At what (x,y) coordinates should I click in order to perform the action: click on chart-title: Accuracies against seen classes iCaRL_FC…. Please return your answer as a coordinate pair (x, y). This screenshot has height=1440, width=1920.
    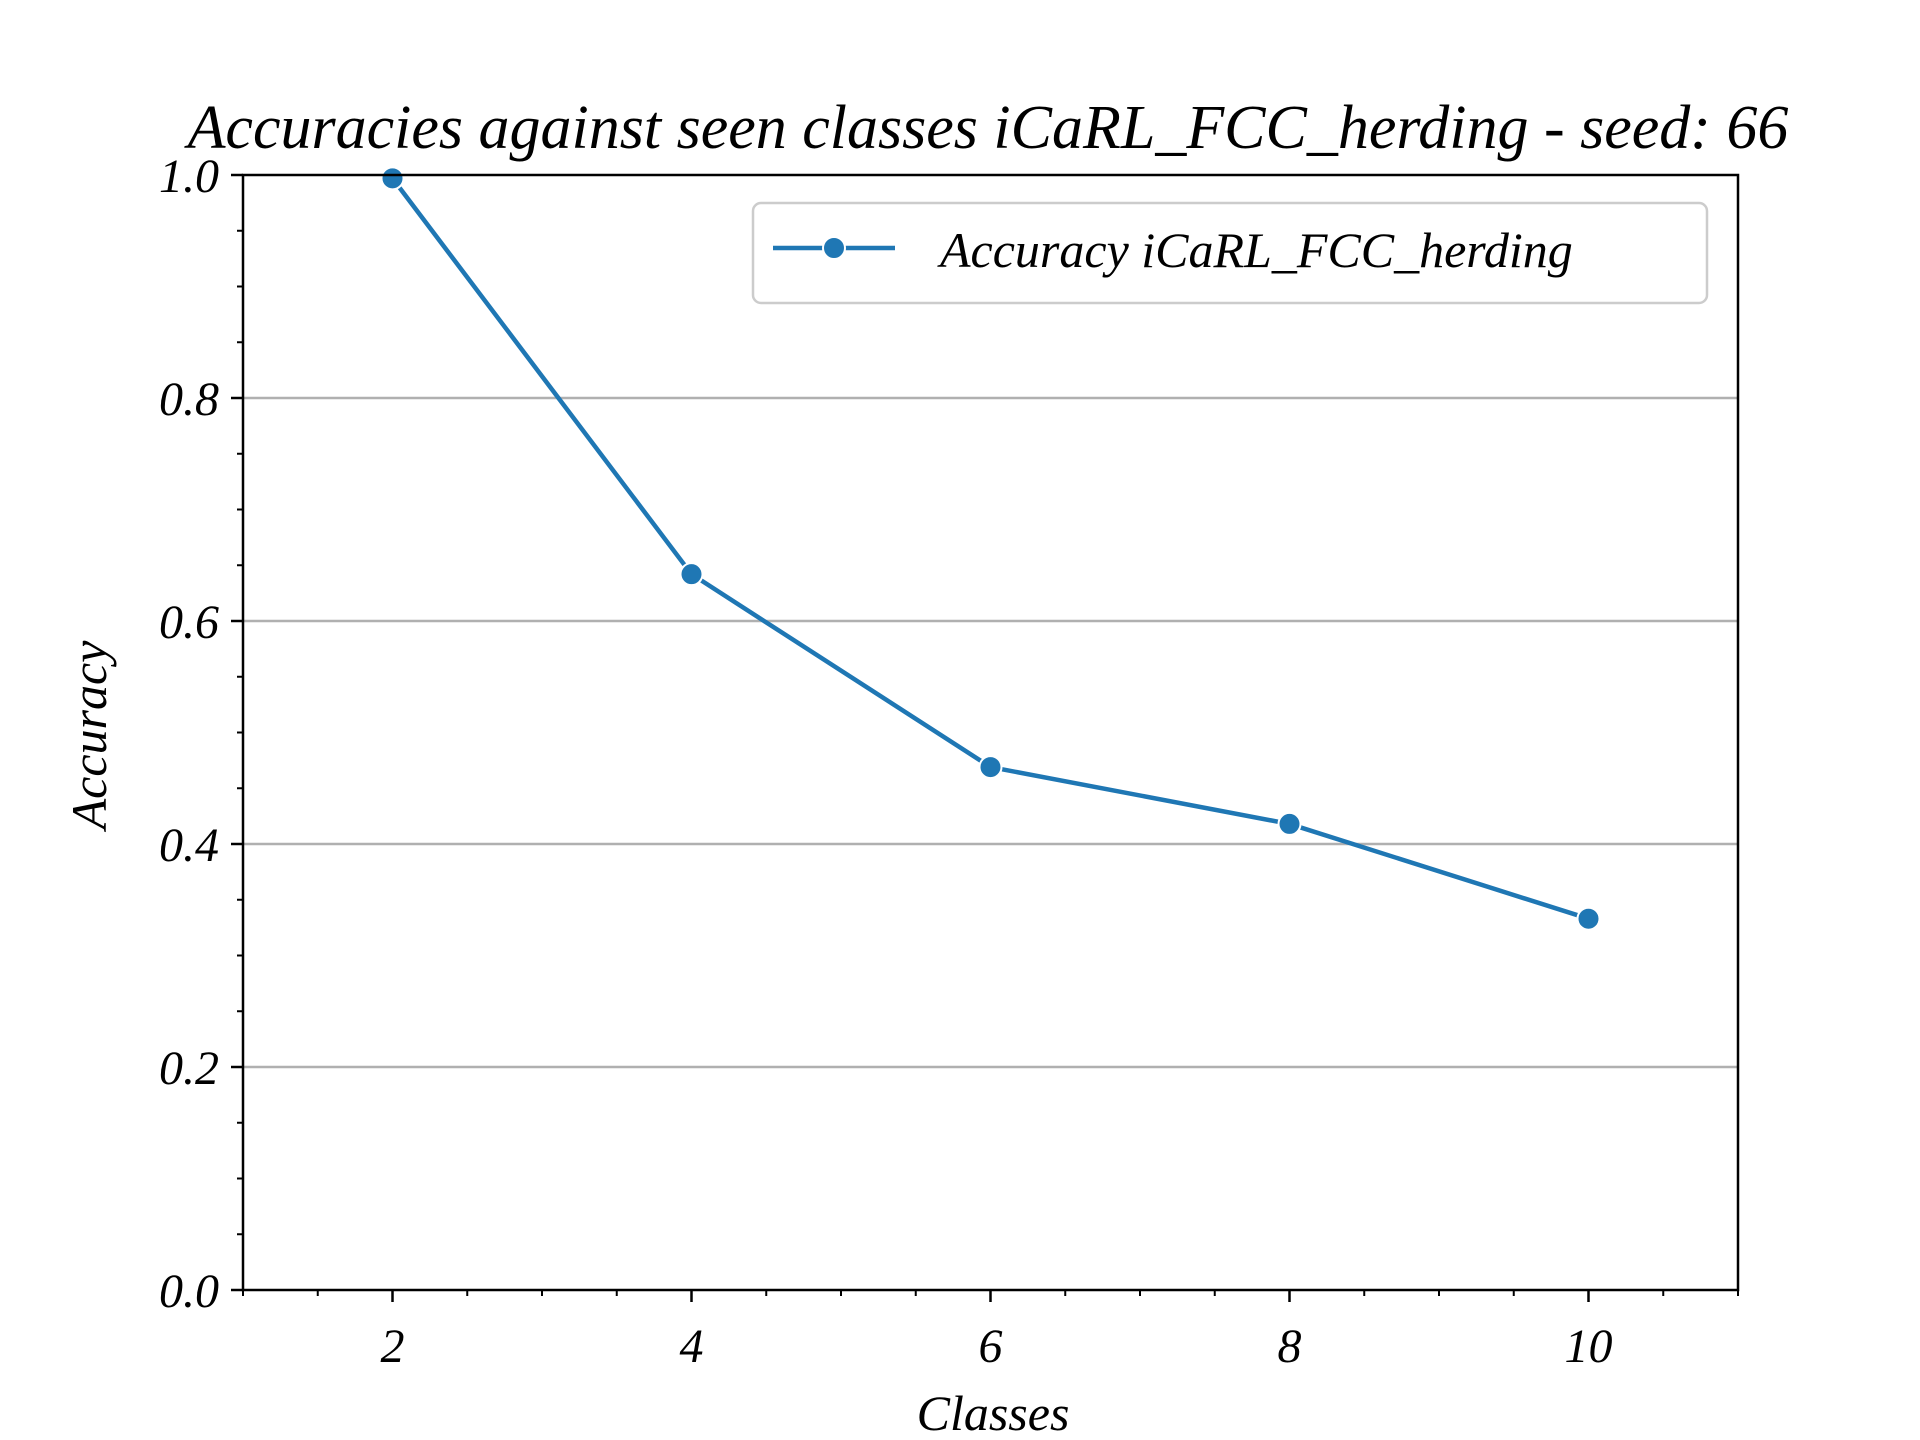
    Looking at the image, I should click on (986, 128).